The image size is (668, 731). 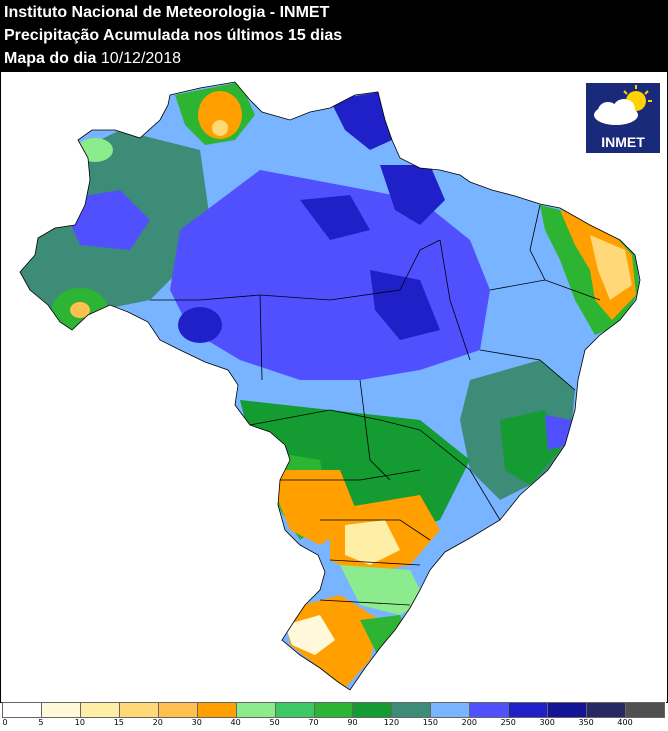 What do you see at coordinates (625, 722) in the screenshot?
I see `legend-tick-label: 400` at bounding box center [625, 722].